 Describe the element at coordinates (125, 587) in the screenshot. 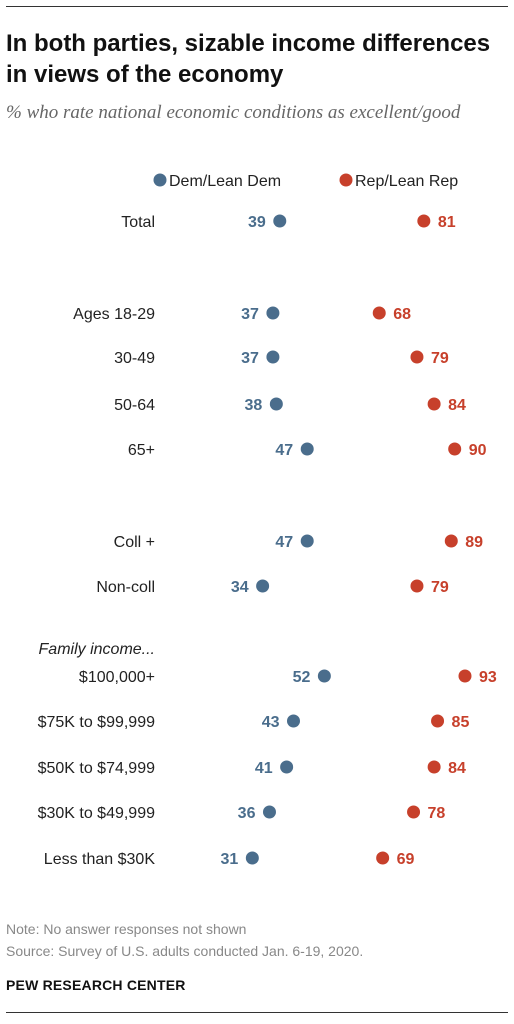

I see `category-label: Non-coll` at that location.